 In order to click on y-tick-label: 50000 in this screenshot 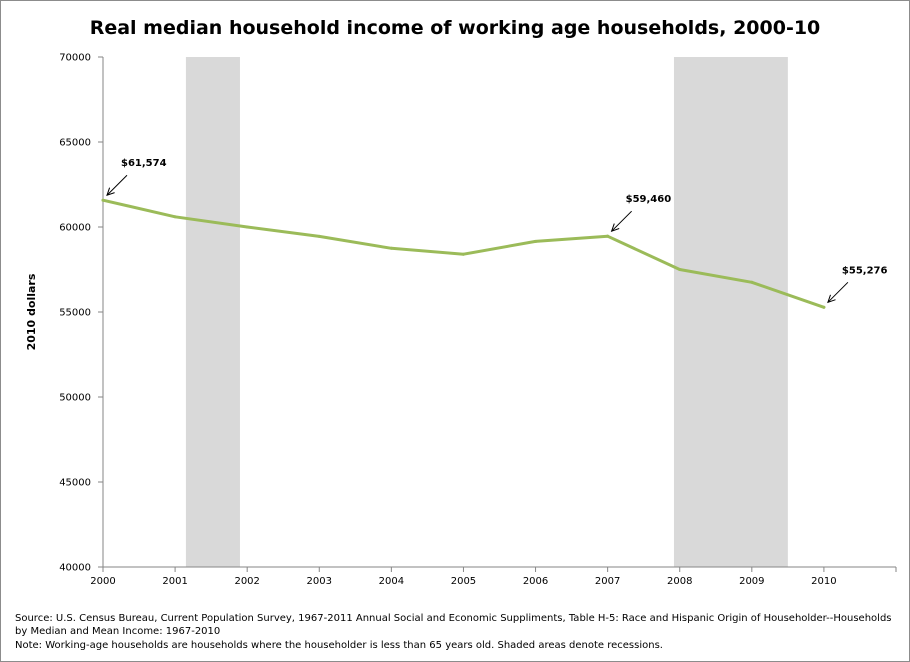, I will do `click(75, 398)`.